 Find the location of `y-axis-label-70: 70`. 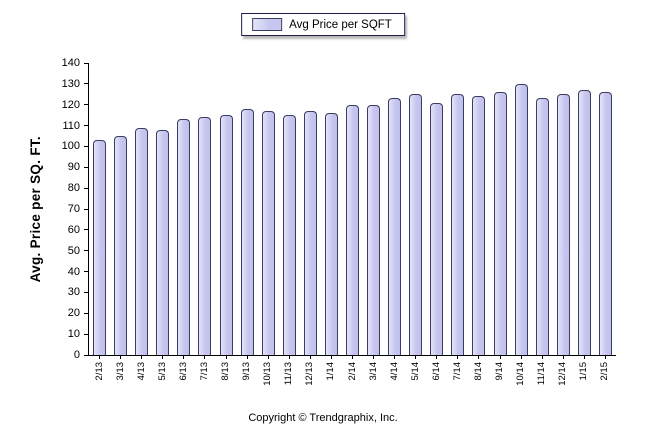

y-axis-label-70: 70 is located at coordinates (73, 209).